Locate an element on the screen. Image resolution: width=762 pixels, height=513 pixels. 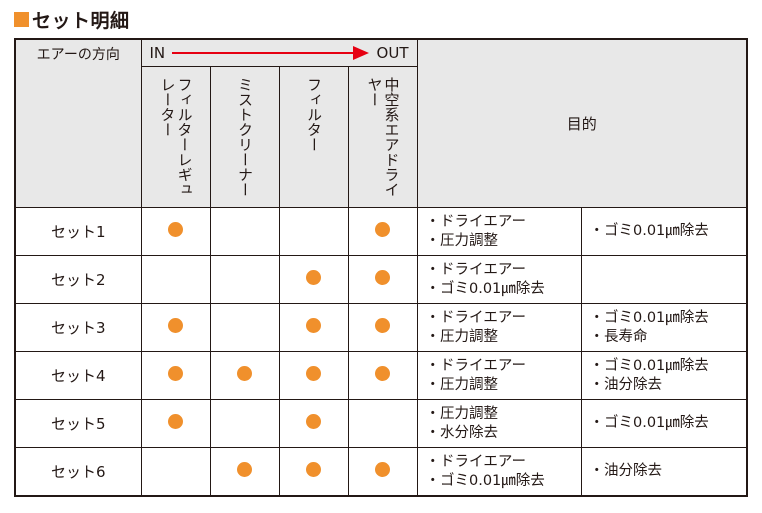
equipment-label: 中空系エアドライヤー is located at coordinates (383, 136).